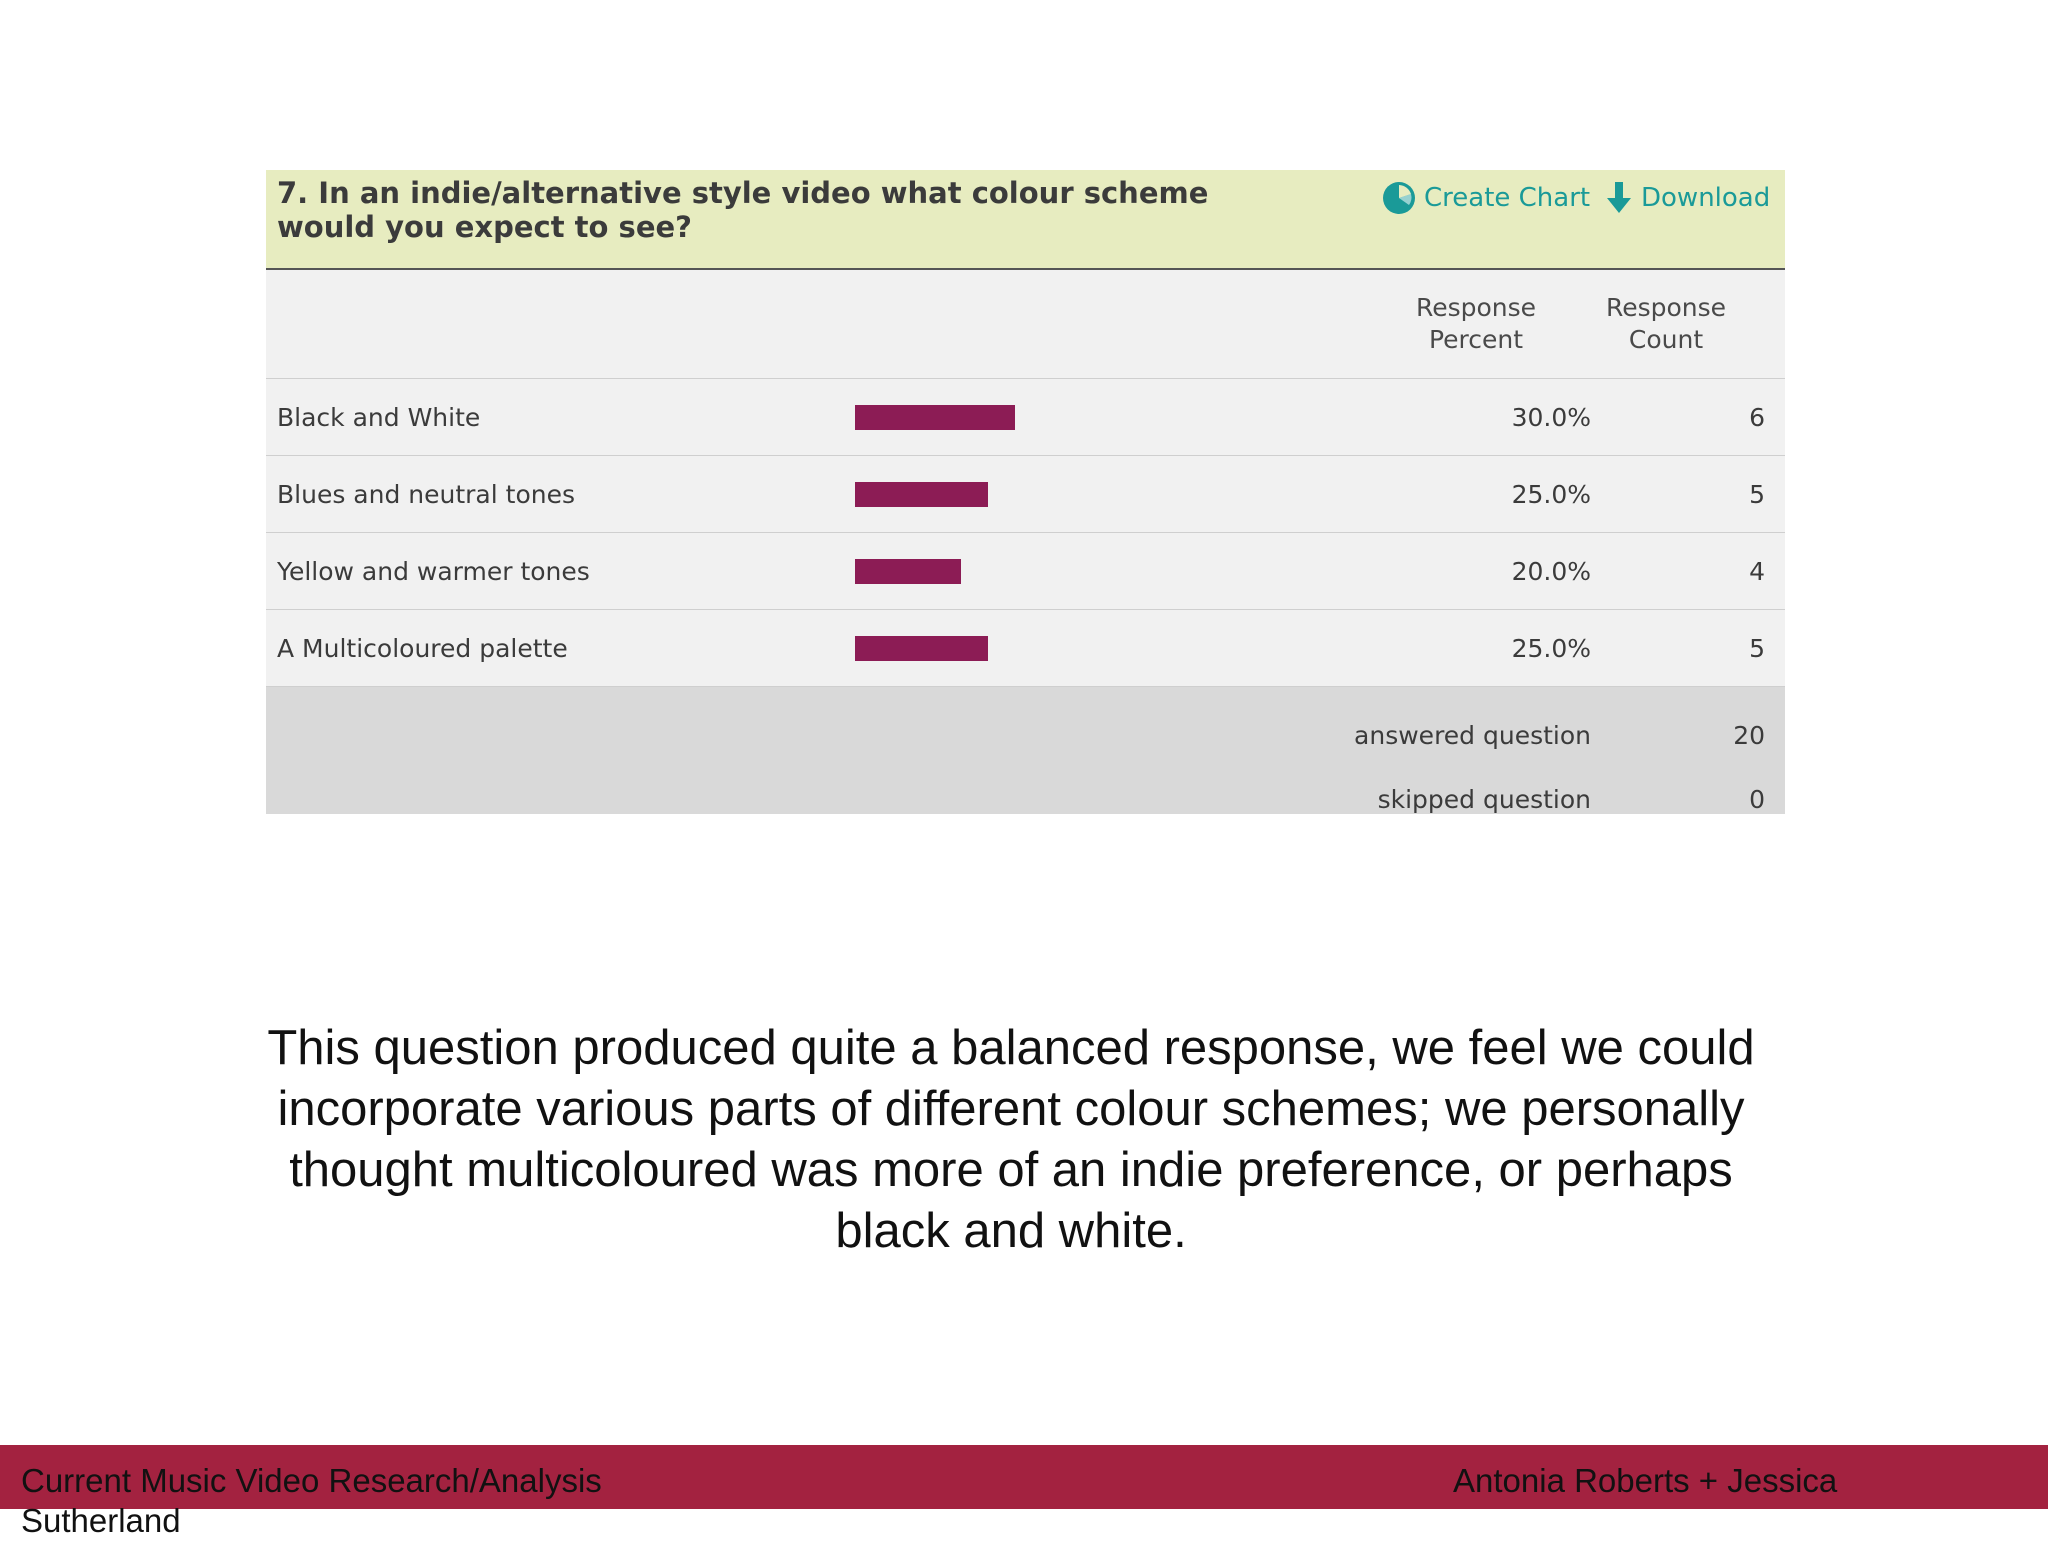 This screenshot has height=1541, width=2048. I want to click on answered-question-value: 20, so click(1749, 735).